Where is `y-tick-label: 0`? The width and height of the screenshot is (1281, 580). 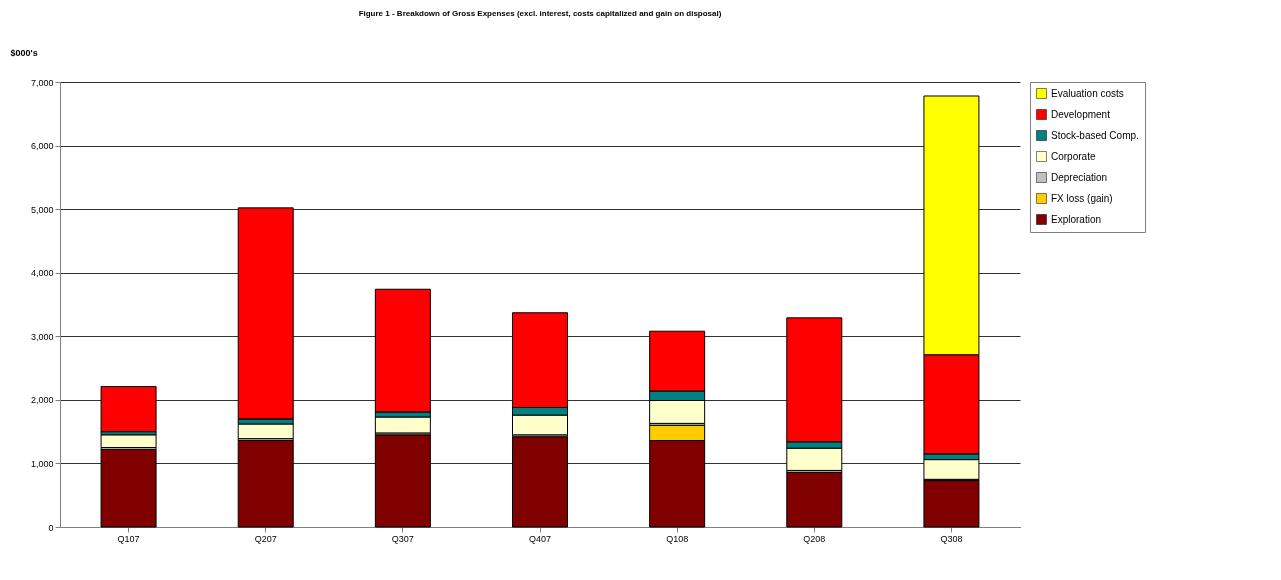 y-tick-label: 0 is located at coordinates (51, 527).